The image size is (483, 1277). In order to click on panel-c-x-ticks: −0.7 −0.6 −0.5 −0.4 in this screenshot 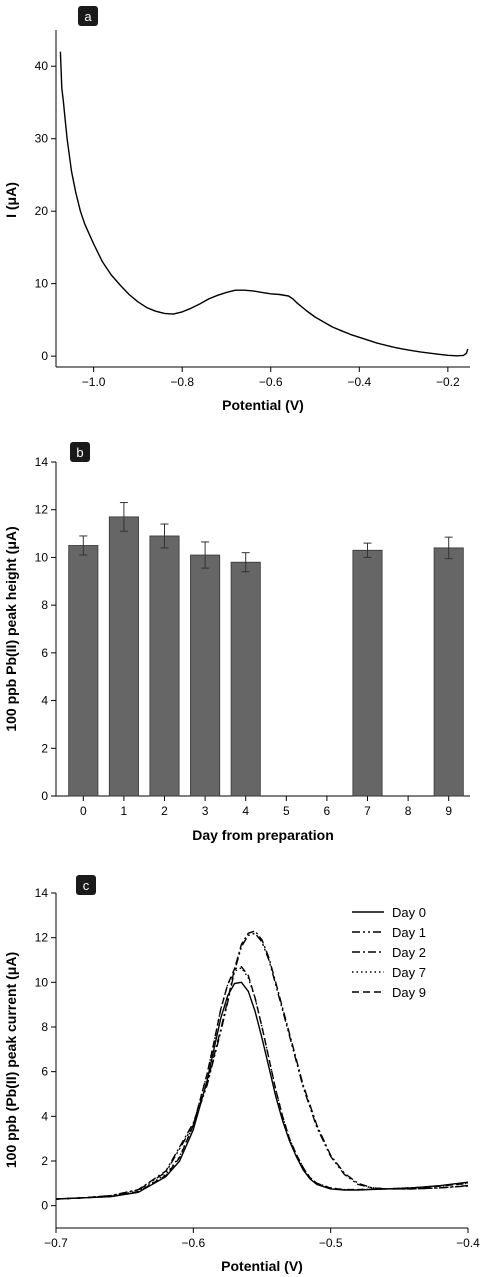, I will do `click(262, 1239)`.